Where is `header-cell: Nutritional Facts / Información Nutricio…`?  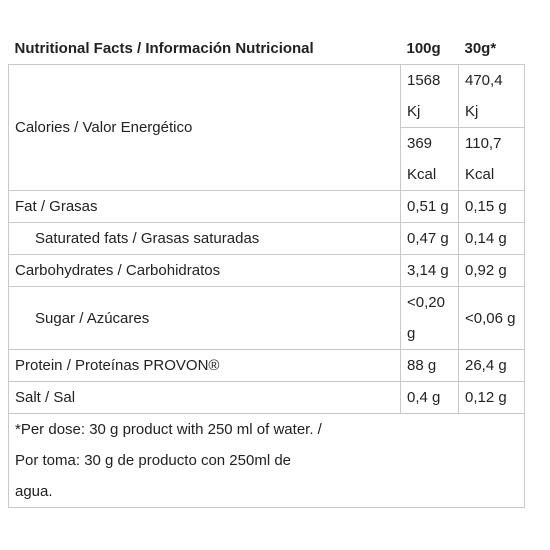
header-cell: Nutritional Facts / Información Nutricio… is located at coordinates (204, 49).